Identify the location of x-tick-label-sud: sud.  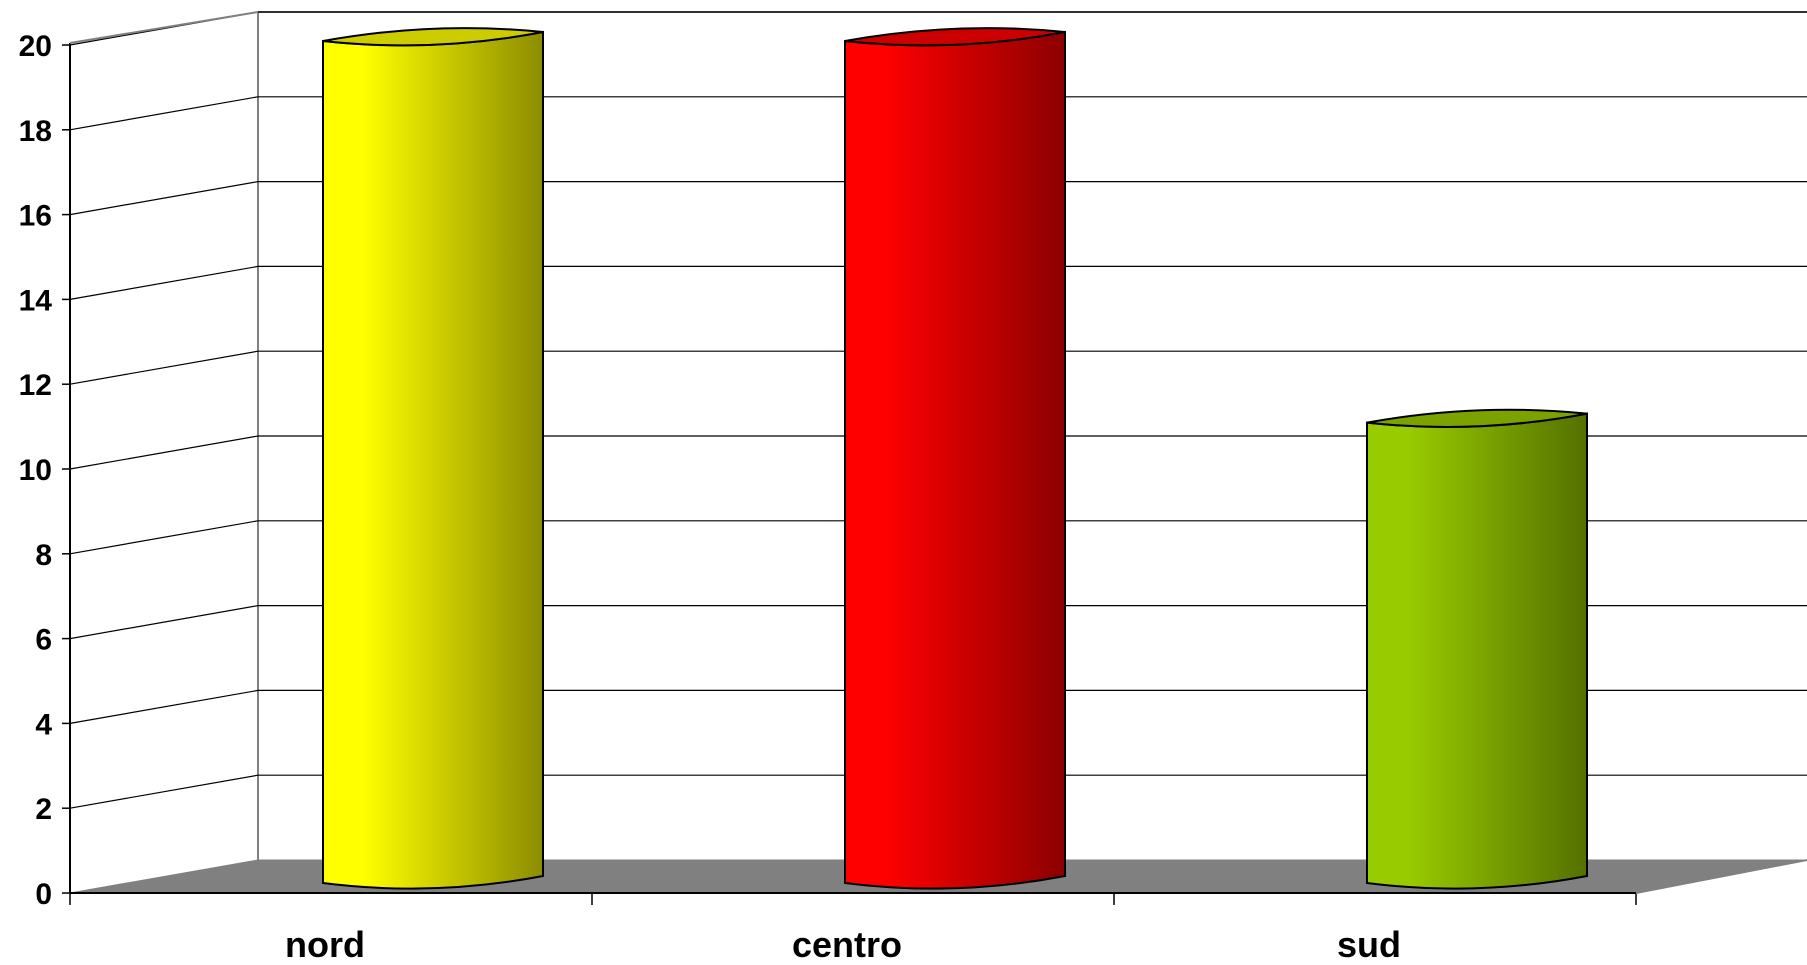
(1369, 944).